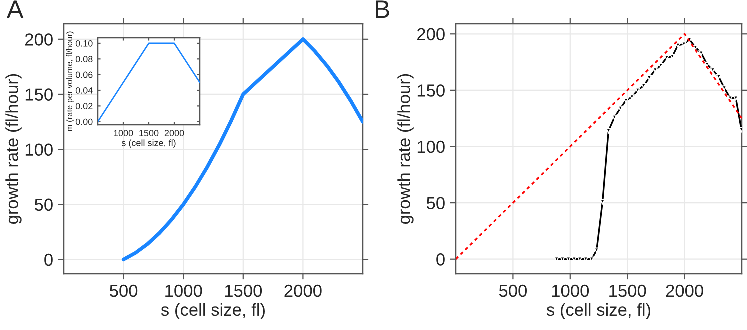 The image size is (747, 330). Describe the element at coordinates (383, 9) in the screenshot. I see `chart-title: B` at that location.